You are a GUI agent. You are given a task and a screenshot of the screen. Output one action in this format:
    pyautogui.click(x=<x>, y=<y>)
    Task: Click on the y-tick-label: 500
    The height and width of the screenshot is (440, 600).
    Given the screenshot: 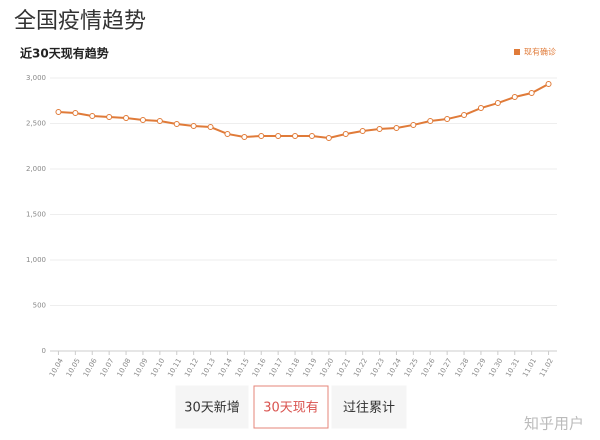 What is the action you would take?
    pyautogui.click(x=39, y=306)
    